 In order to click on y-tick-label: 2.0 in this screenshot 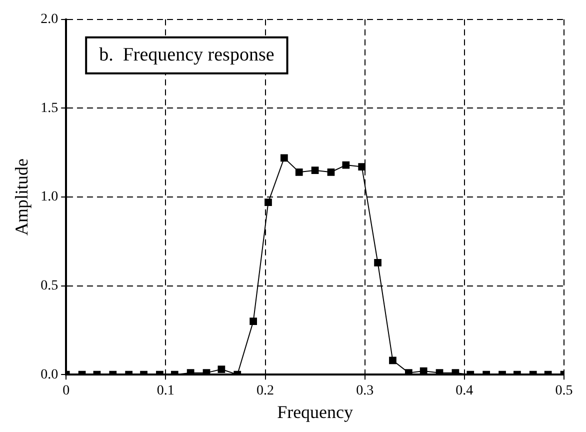, I will do `click(49, 20)`.